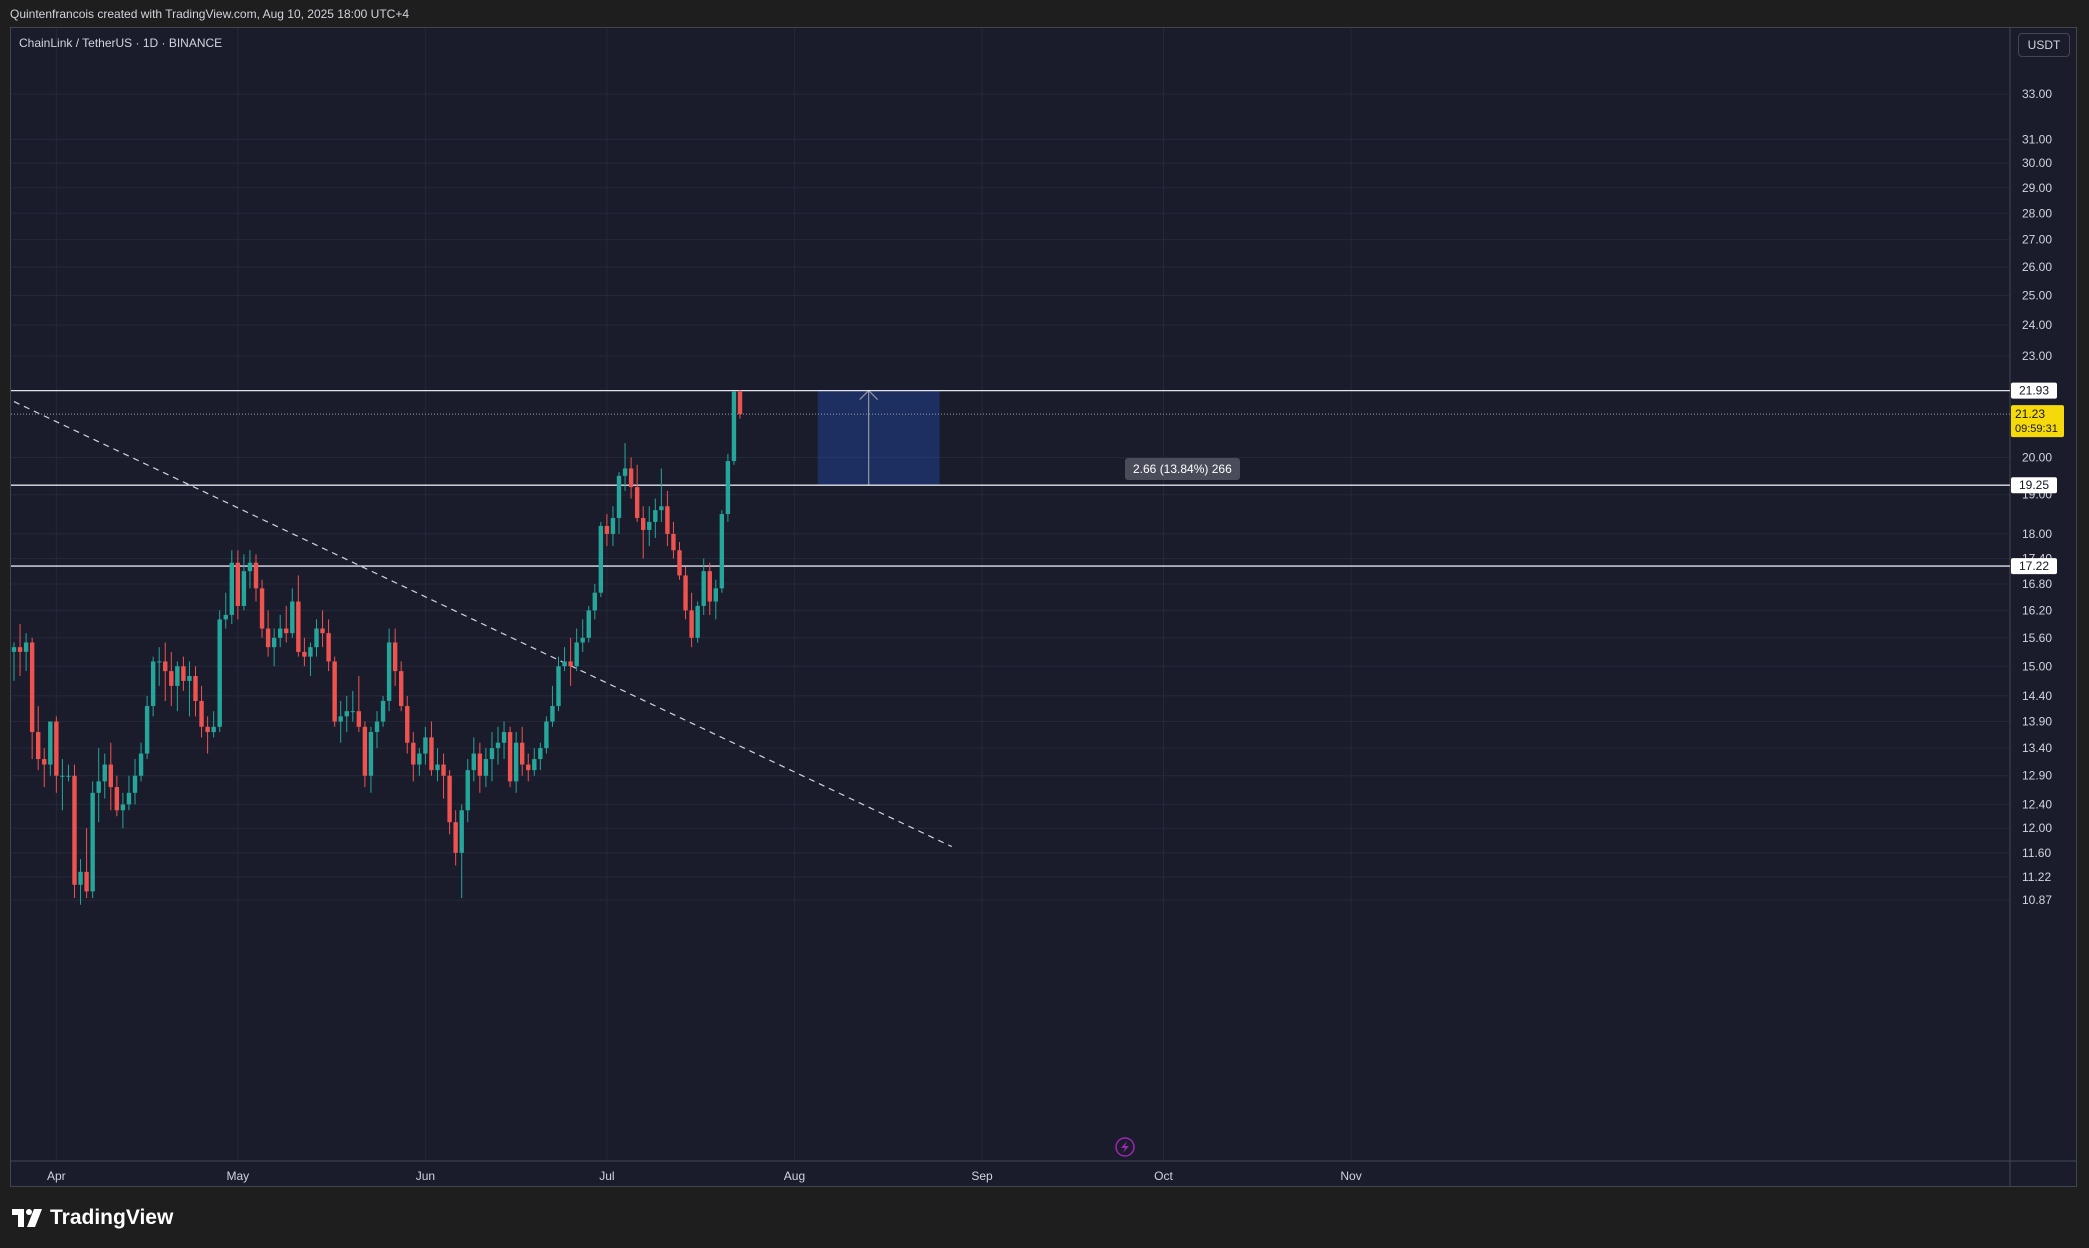  Describe the element at coordinates (2037, 421) in the screenshot. I see `current-price-tag-bg` at that location.